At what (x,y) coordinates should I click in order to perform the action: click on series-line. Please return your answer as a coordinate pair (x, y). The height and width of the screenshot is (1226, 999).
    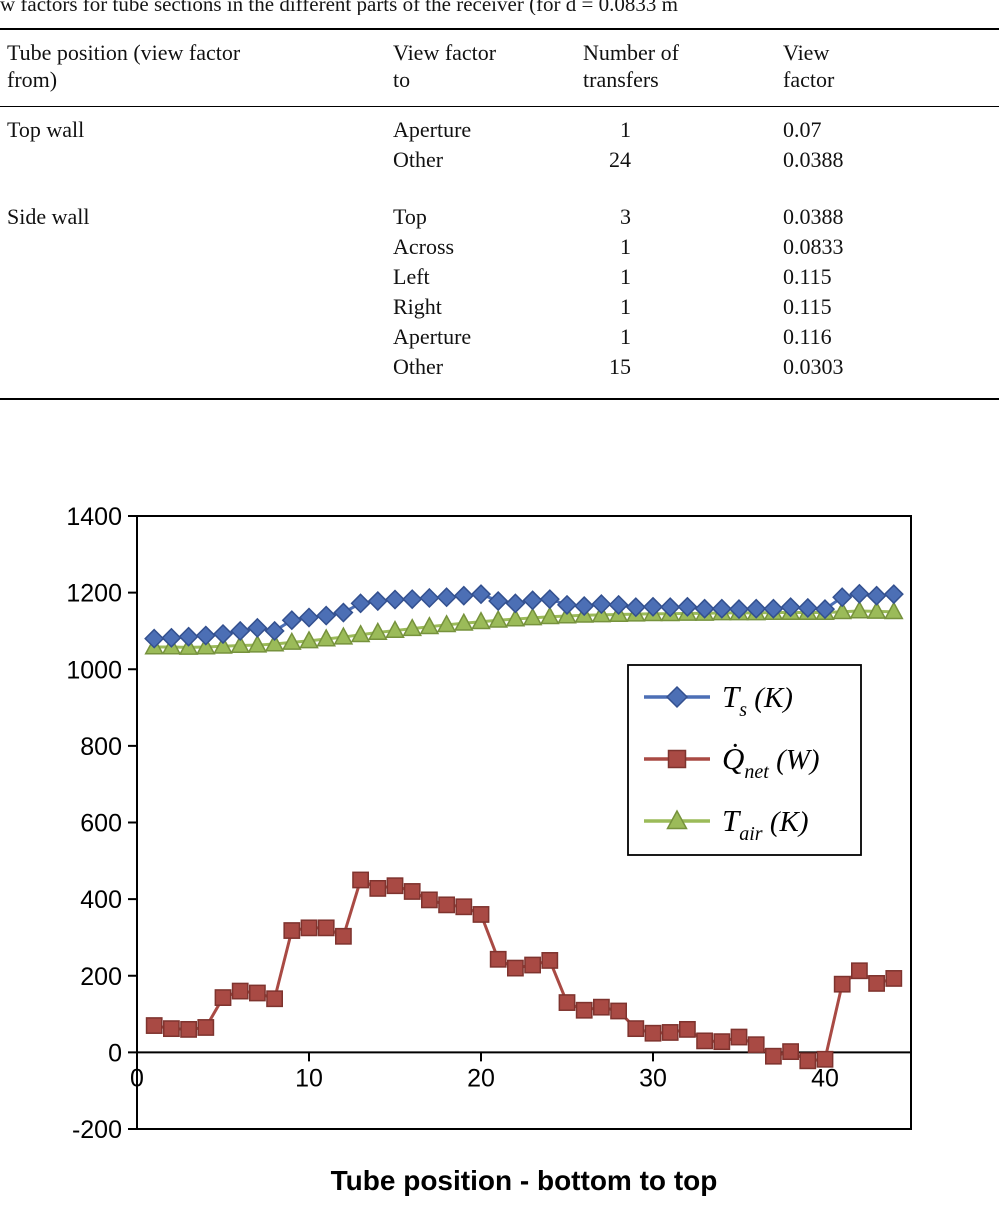
    Looking at the image, I should click on (524, 970).